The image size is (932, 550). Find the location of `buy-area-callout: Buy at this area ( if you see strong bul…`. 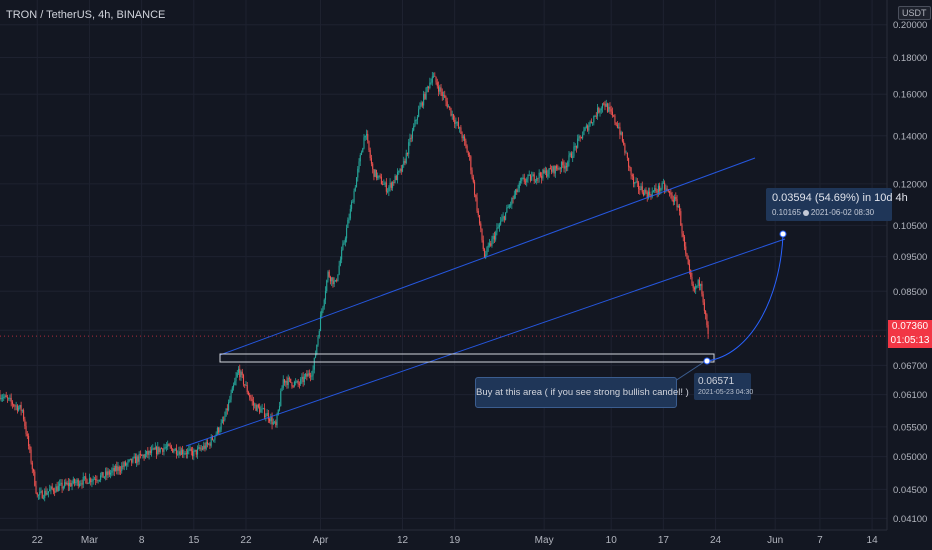

buy-area-callout: Buy at this area ( if you see strong bul… is located at coordinates (582, 392).